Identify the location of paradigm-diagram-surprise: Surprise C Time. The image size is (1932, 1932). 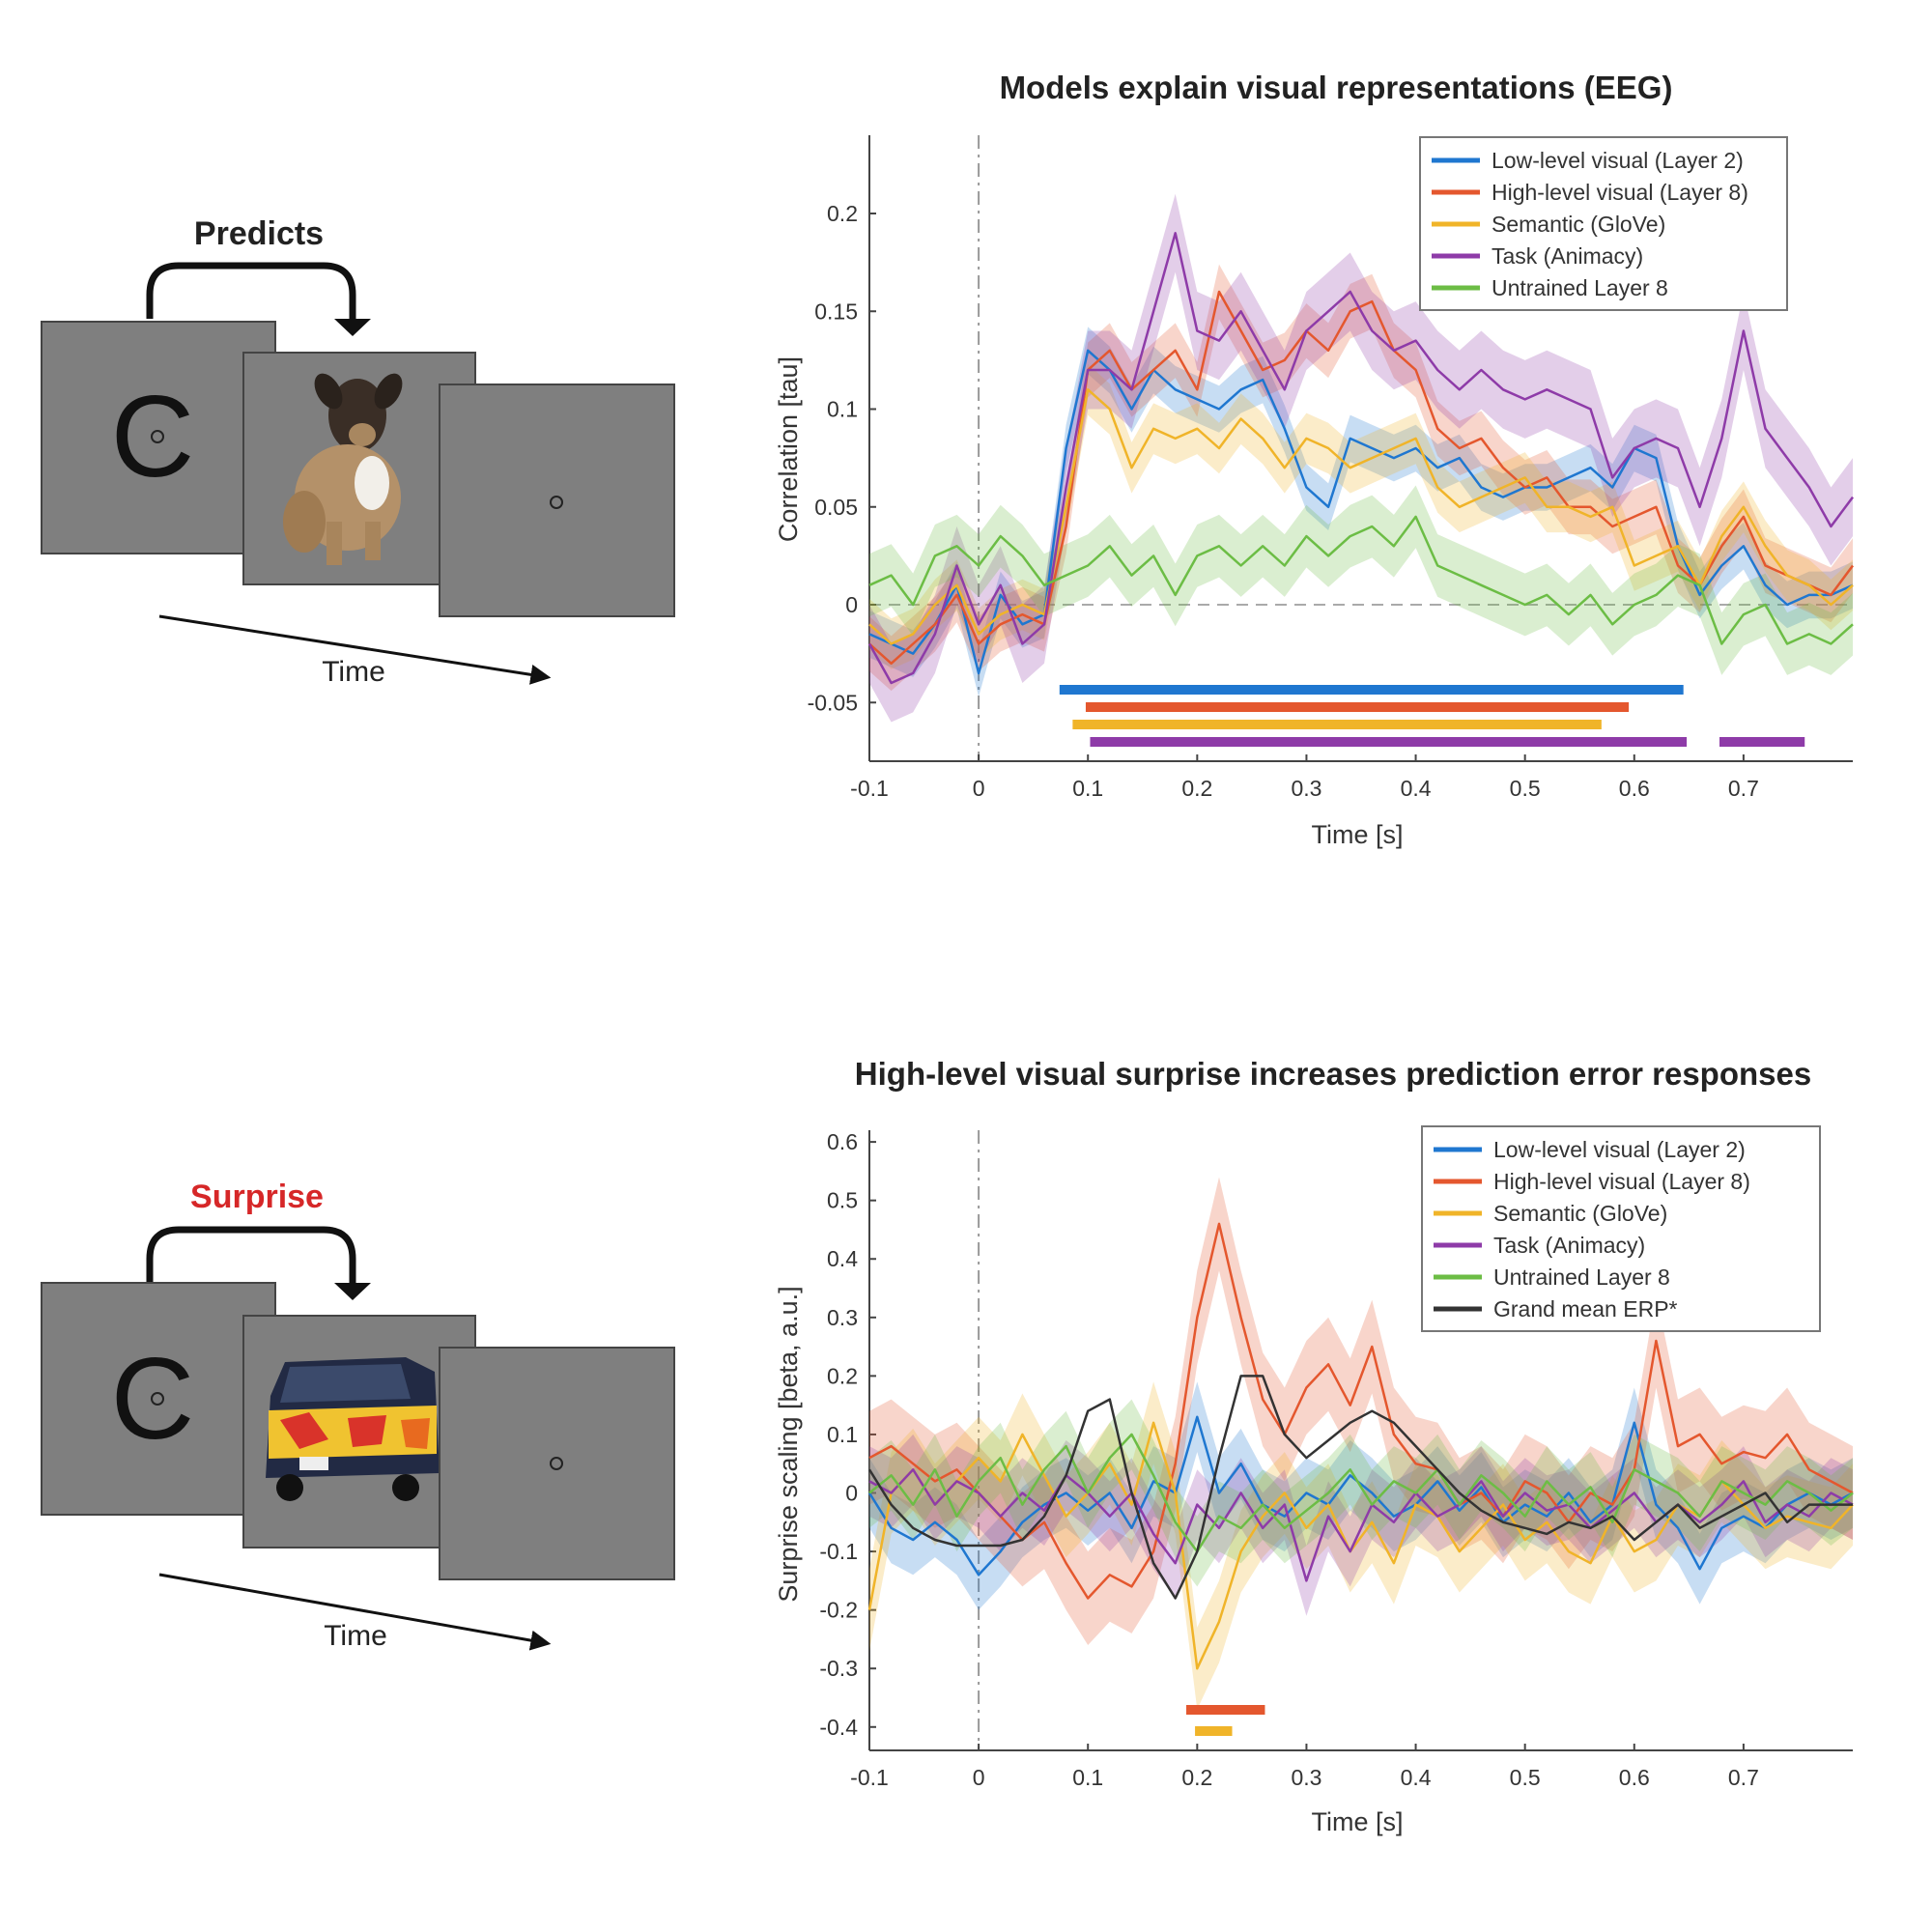
(358, 1415).